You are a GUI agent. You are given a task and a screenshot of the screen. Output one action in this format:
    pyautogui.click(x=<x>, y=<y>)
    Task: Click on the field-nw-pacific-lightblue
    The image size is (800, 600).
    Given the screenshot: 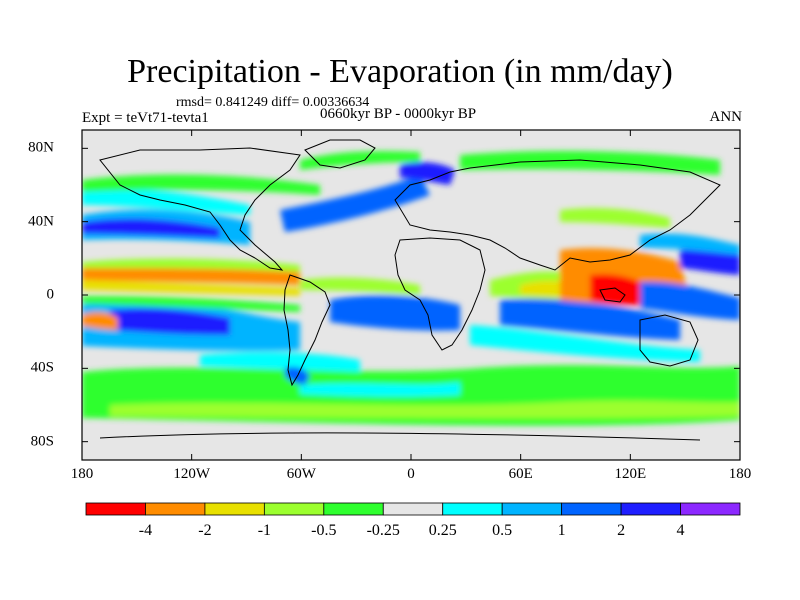 What is the action you would take?
    pyautogui.click(x=690, y=244)
    